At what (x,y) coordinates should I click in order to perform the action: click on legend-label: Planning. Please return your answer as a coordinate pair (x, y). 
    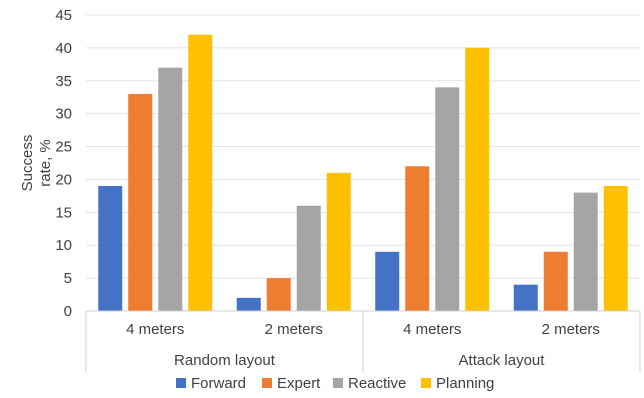
    Looking at the image, I should click on (465, 383).